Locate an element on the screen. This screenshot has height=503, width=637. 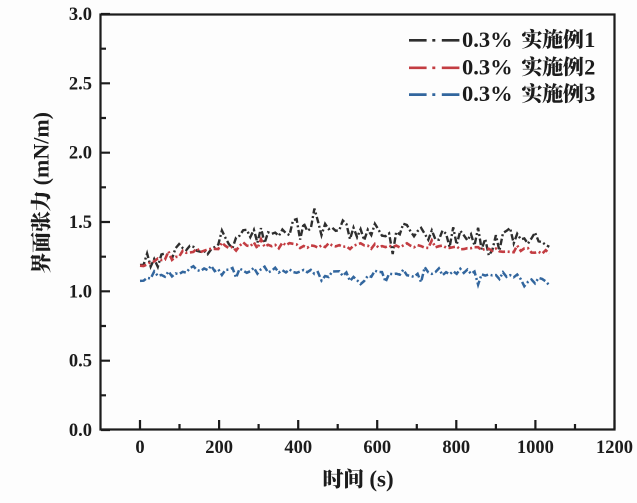
svg-text: 3.0 is located at coordinates (80, 15).